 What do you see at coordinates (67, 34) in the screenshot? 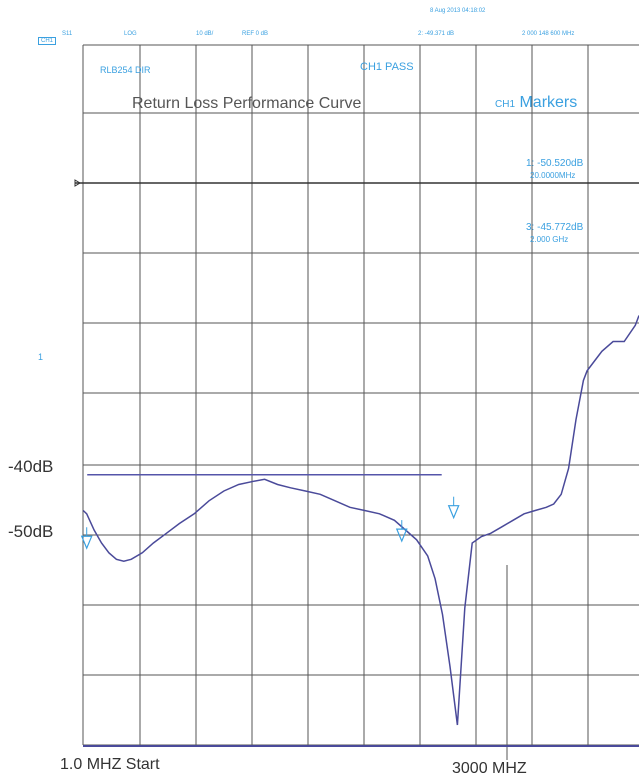
I see `status-item: S11` at bounding box center [67, 34].